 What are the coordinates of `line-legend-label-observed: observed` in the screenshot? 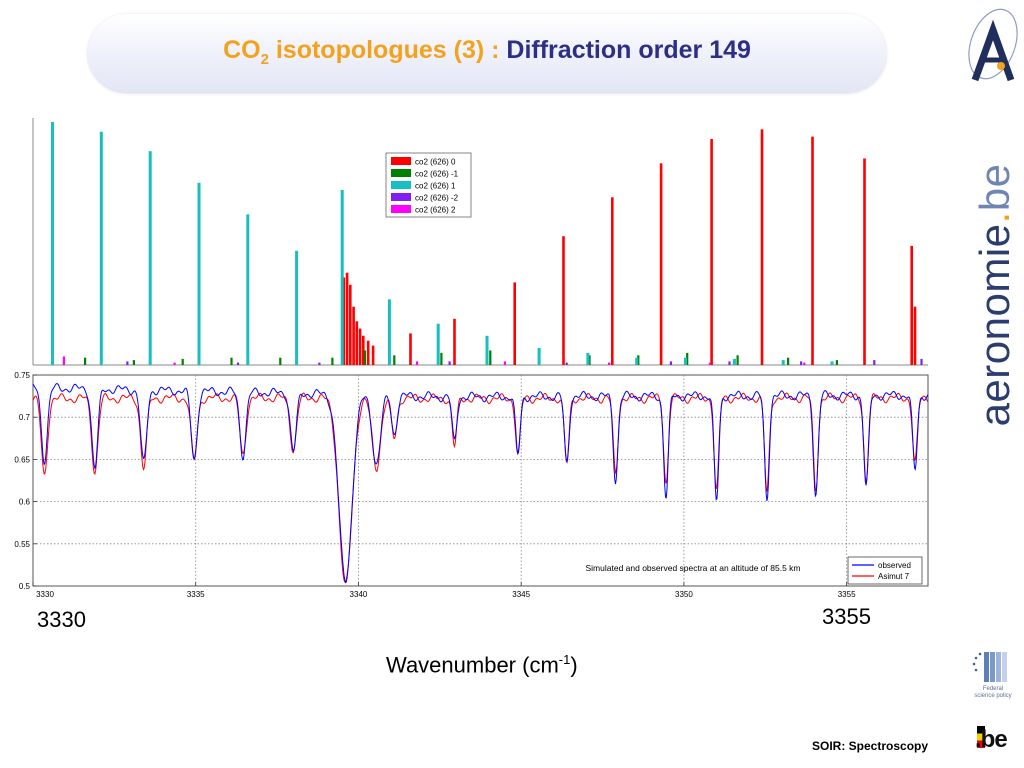 It's located at (894, 565).